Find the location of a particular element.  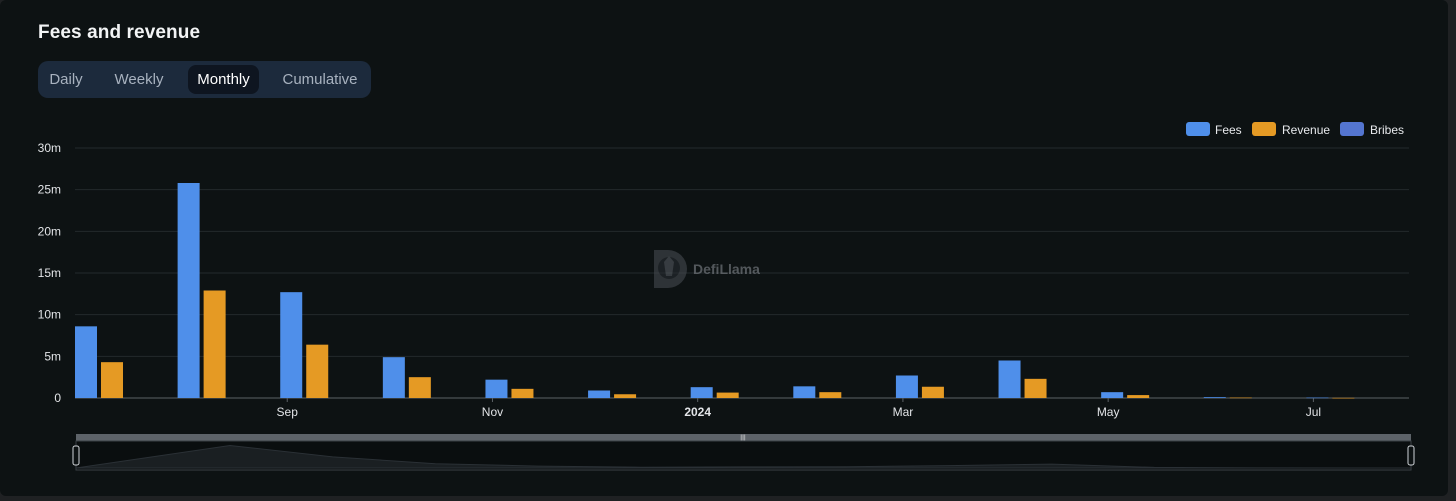

legend-swatch-fees is located at coordinates (1198, 129).